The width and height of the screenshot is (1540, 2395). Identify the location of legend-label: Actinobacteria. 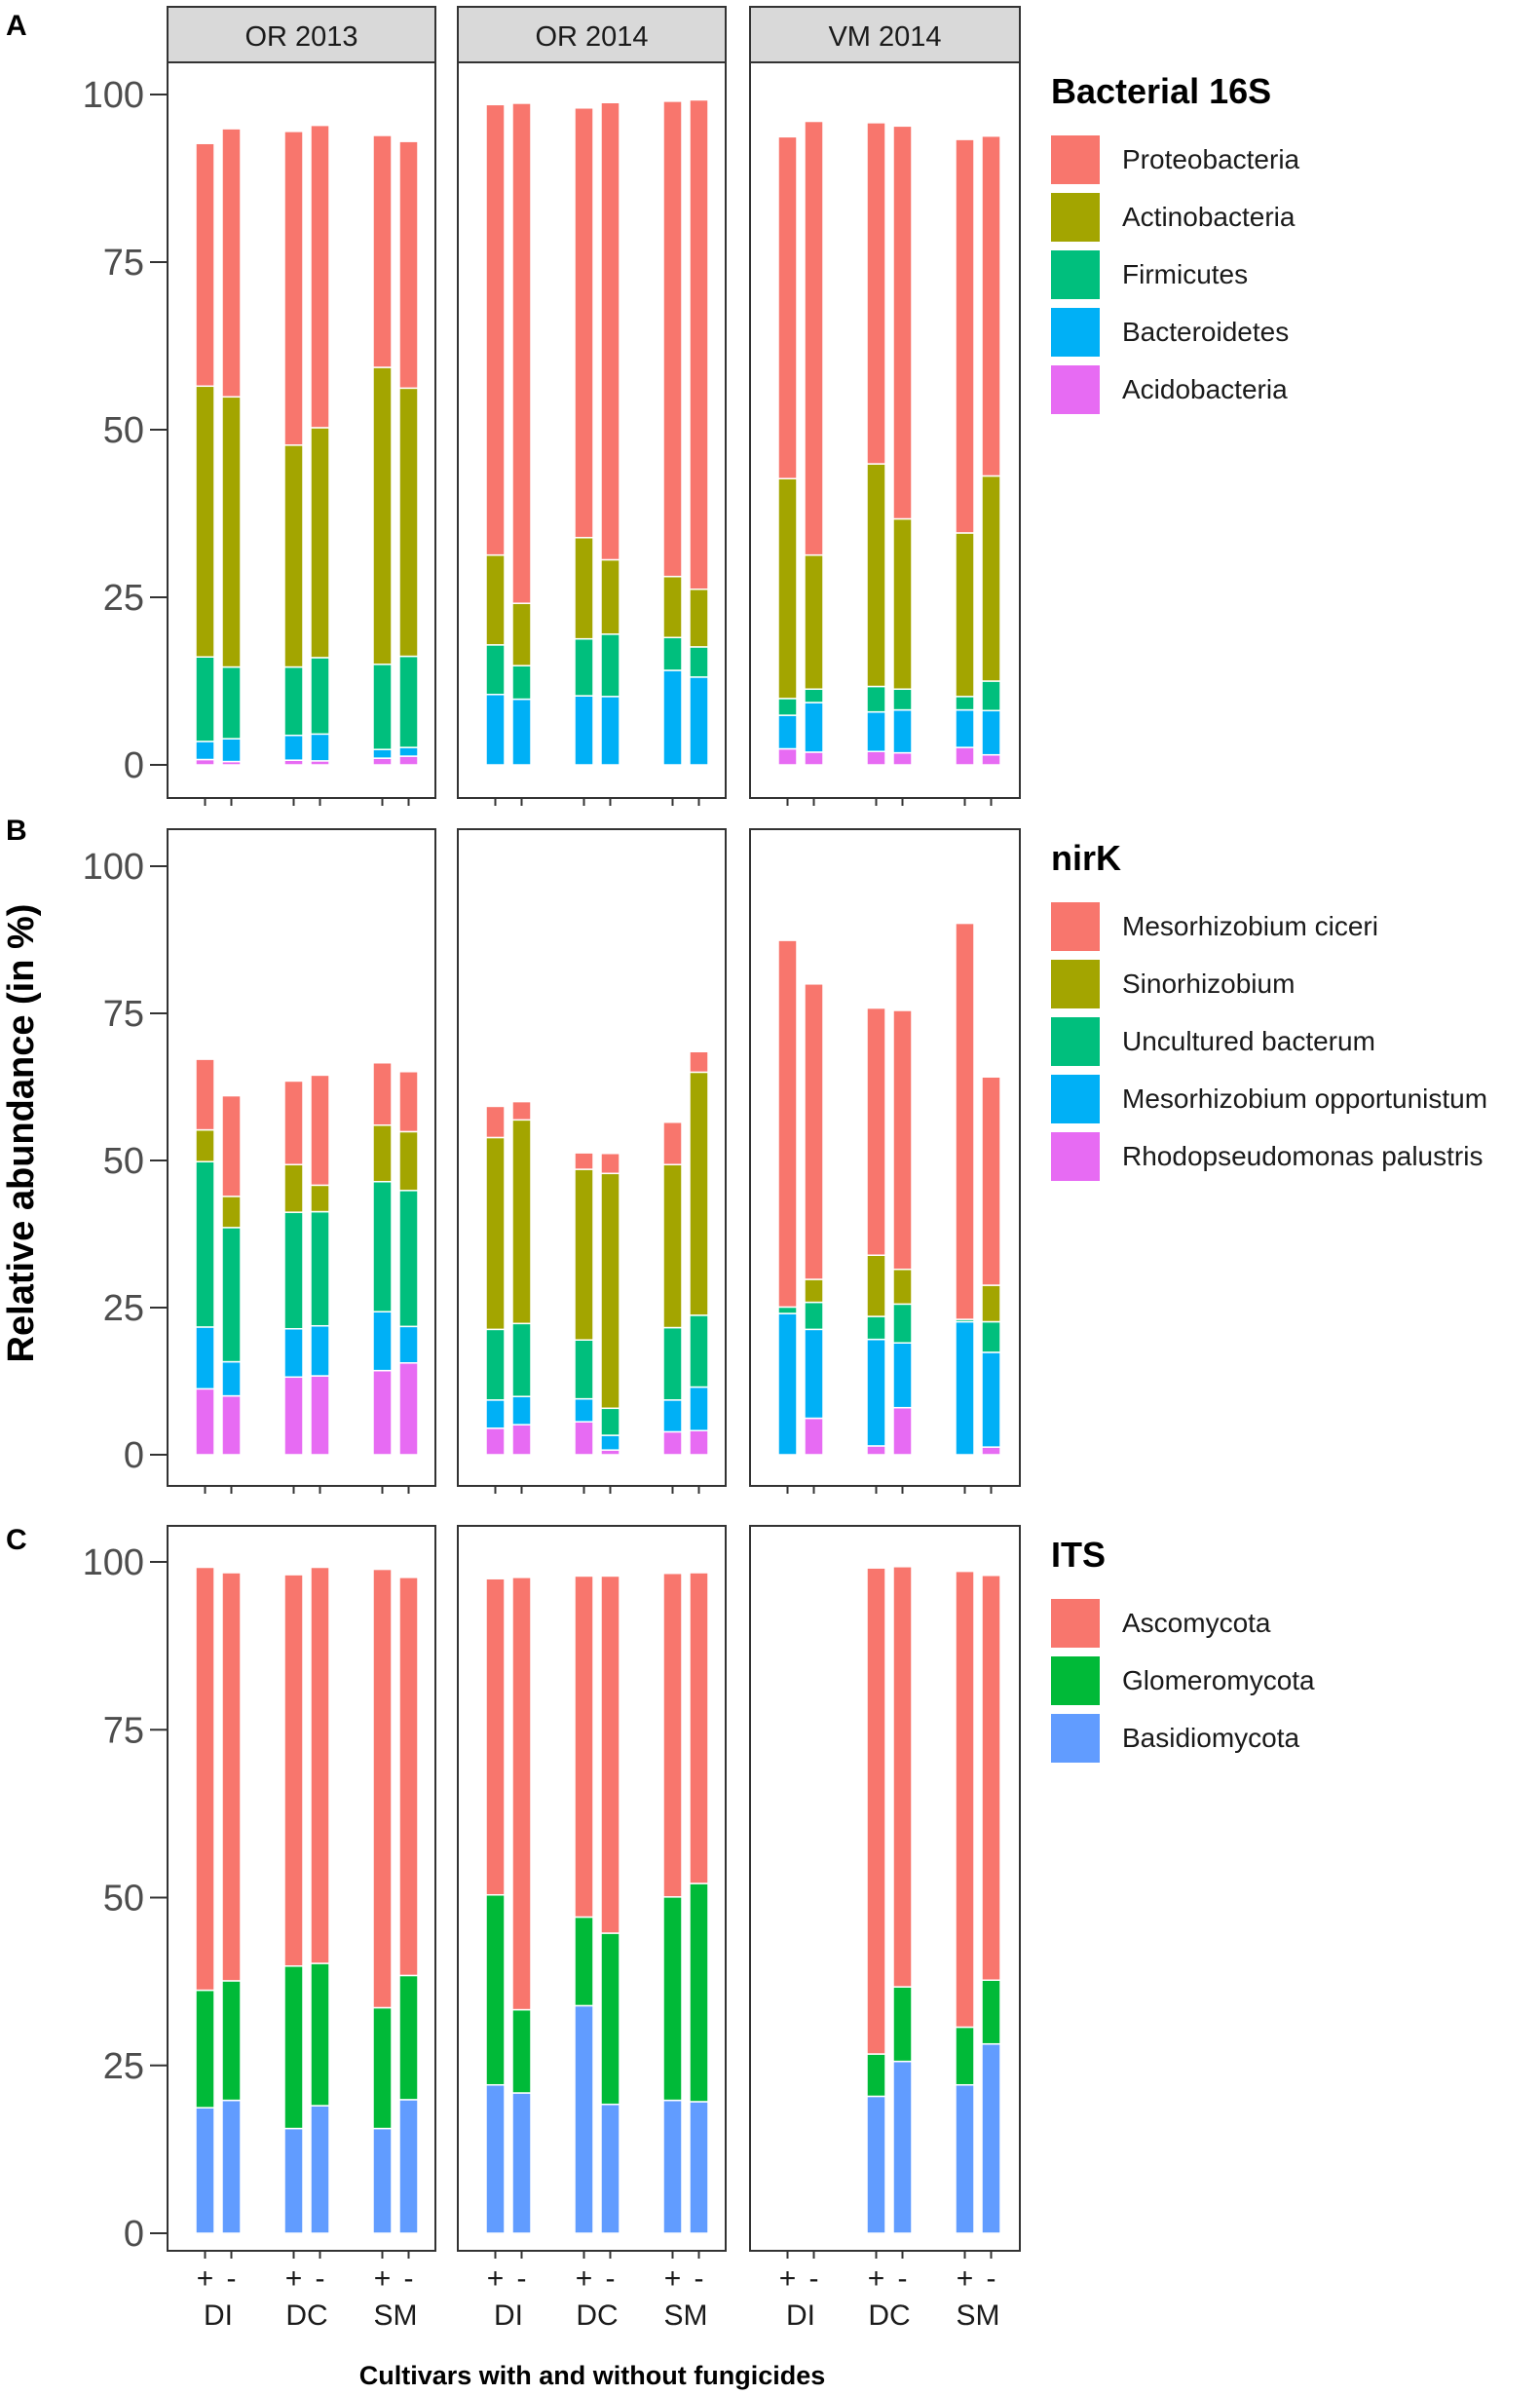
(1209, 217).